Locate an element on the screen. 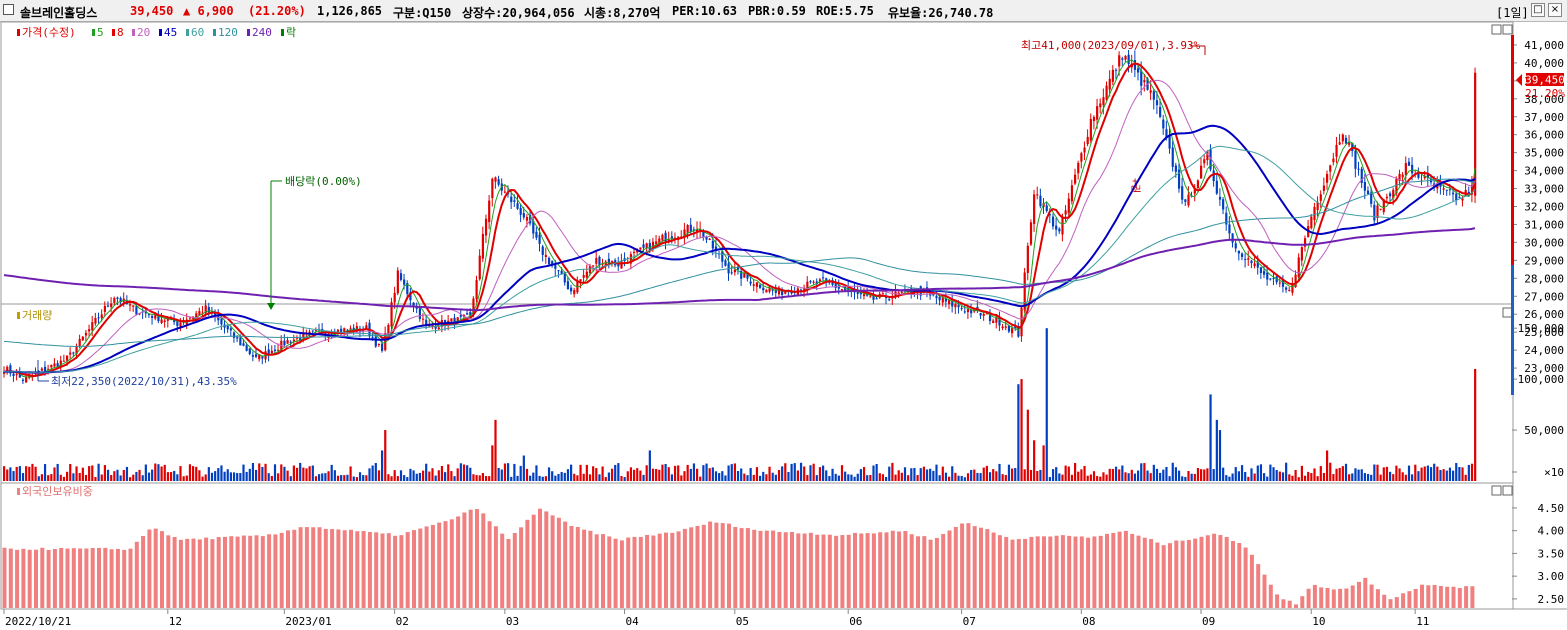 The image size is (1567, 630). foreign-panel-close-button is located at coordinates (1507, 490).